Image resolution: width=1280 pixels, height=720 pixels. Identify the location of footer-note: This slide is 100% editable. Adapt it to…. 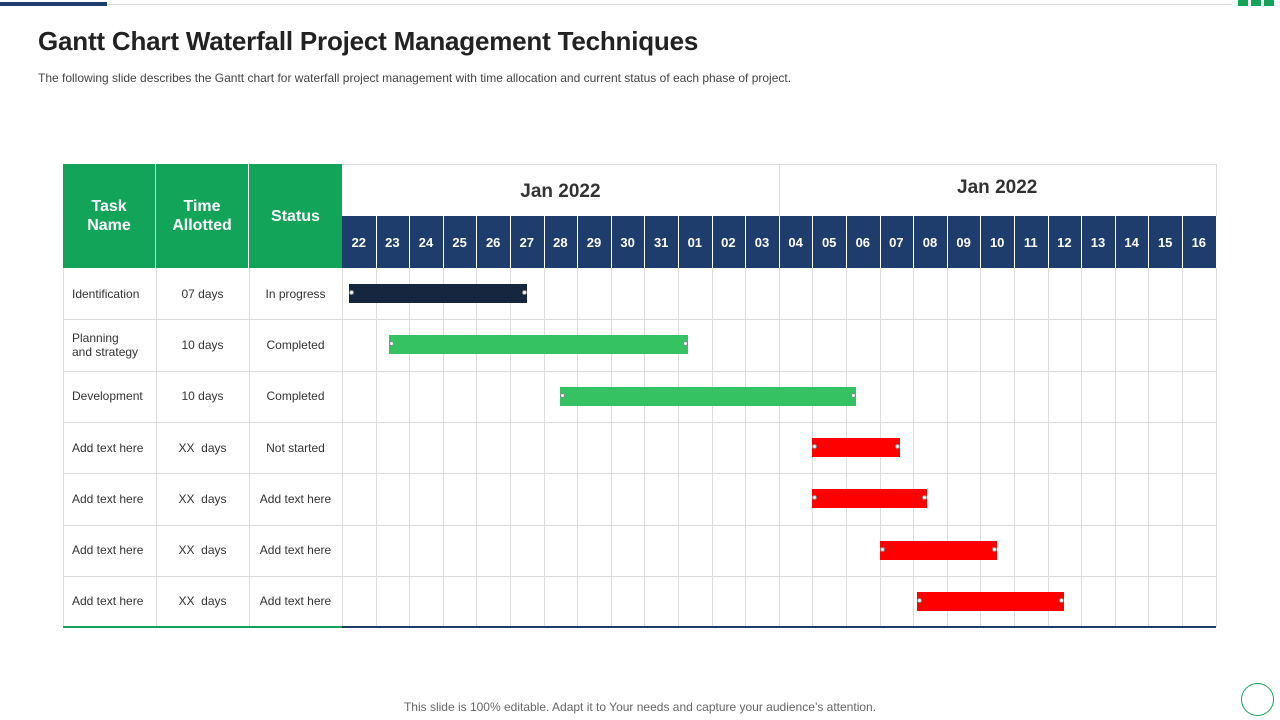
(640, 707).